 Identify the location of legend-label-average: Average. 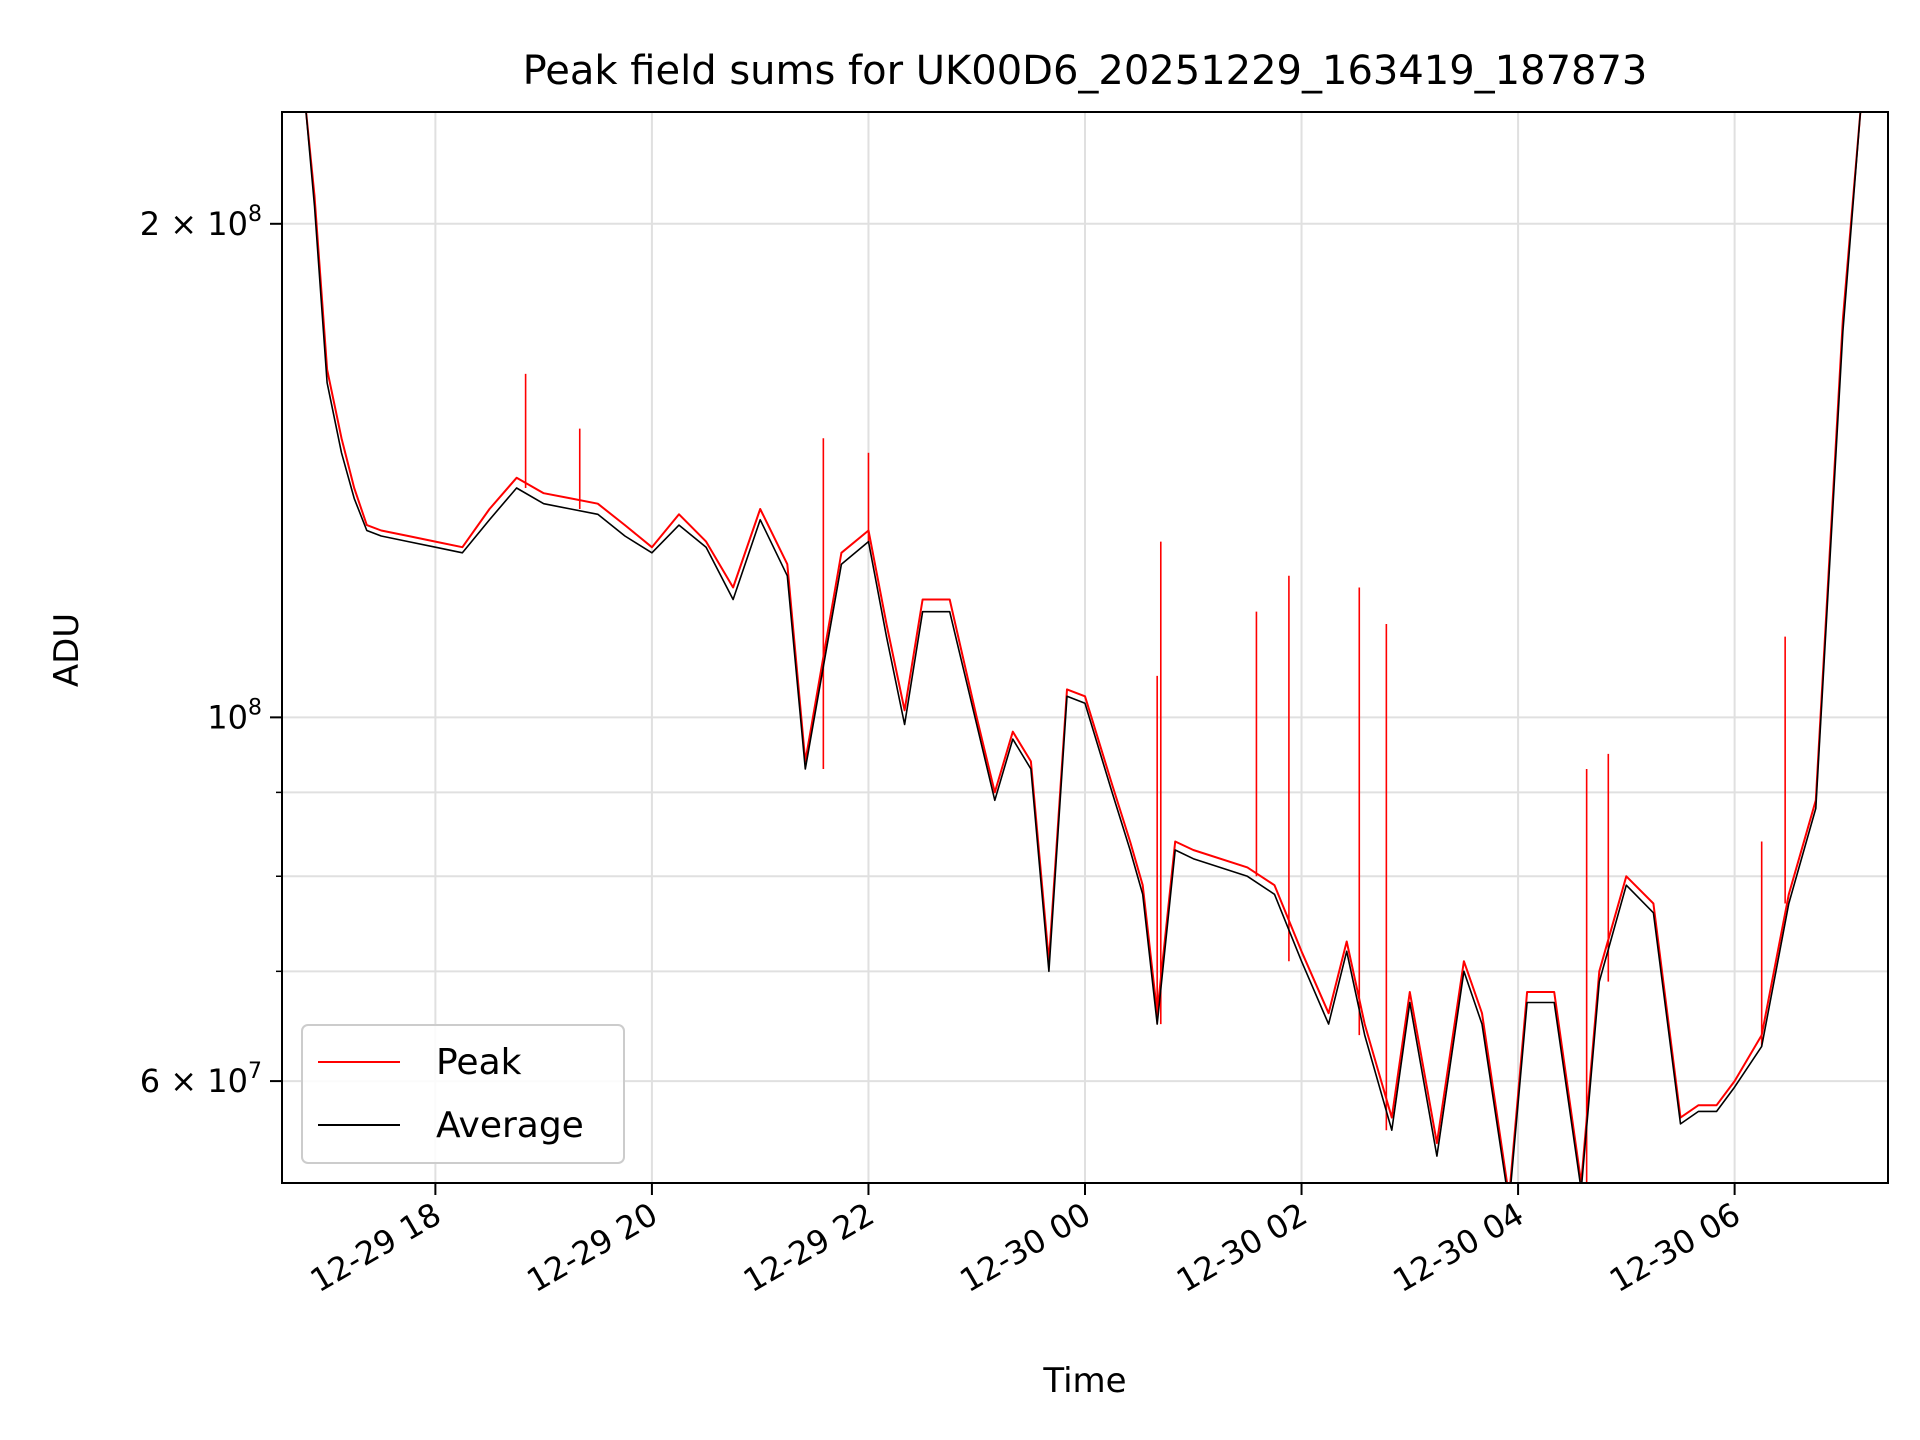
(510, 1125).